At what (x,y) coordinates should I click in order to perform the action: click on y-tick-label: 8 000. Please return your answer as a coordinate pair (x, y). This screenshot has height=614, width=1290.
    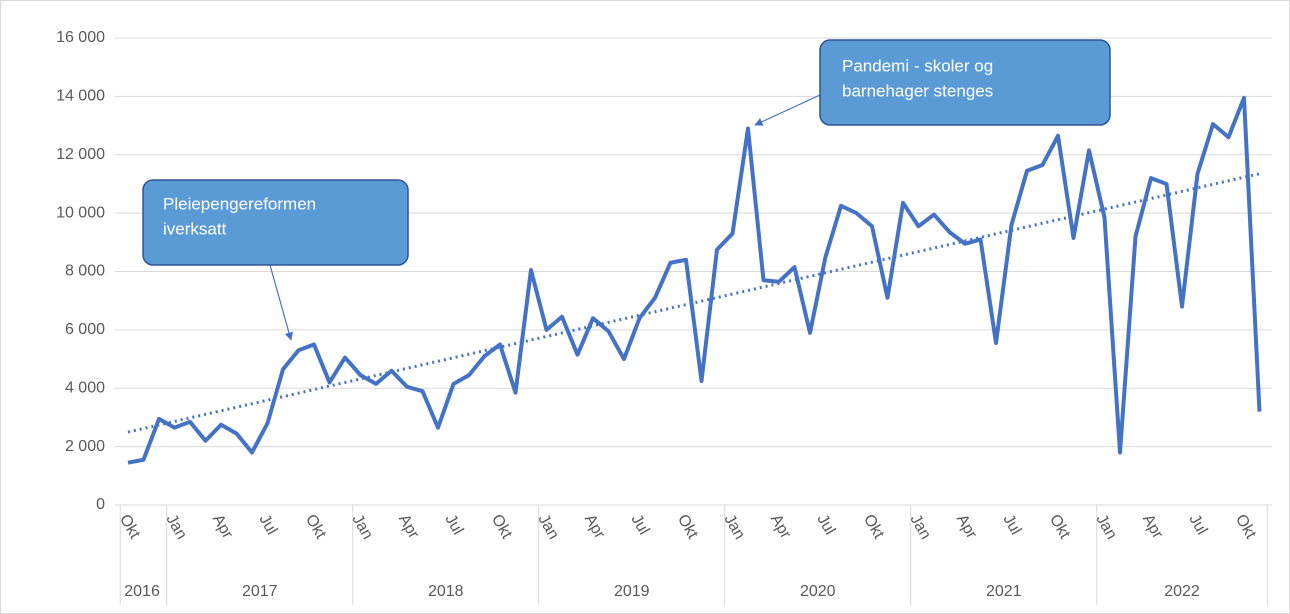
    Looking at the image, I should click on (85, 271).